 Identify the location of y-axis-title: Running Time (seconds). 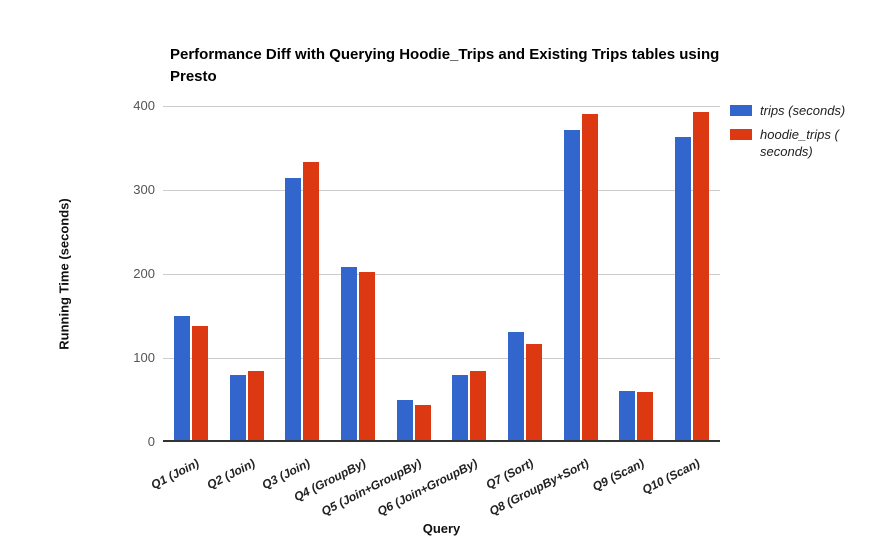
(64, 274).